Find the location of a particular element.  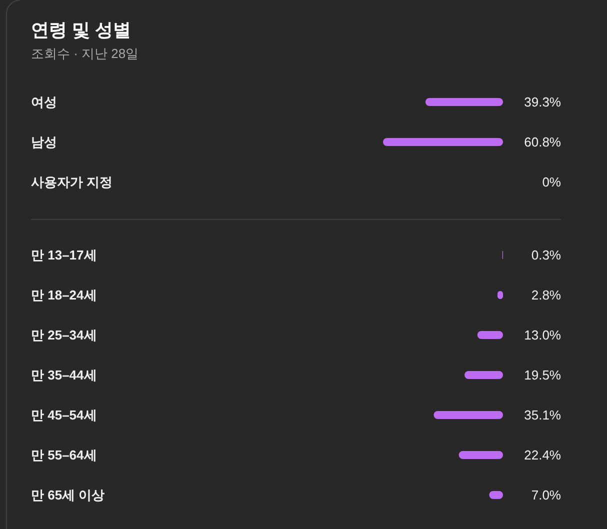

category-label: 만 13–17세 is located at coordinates (64, 255).